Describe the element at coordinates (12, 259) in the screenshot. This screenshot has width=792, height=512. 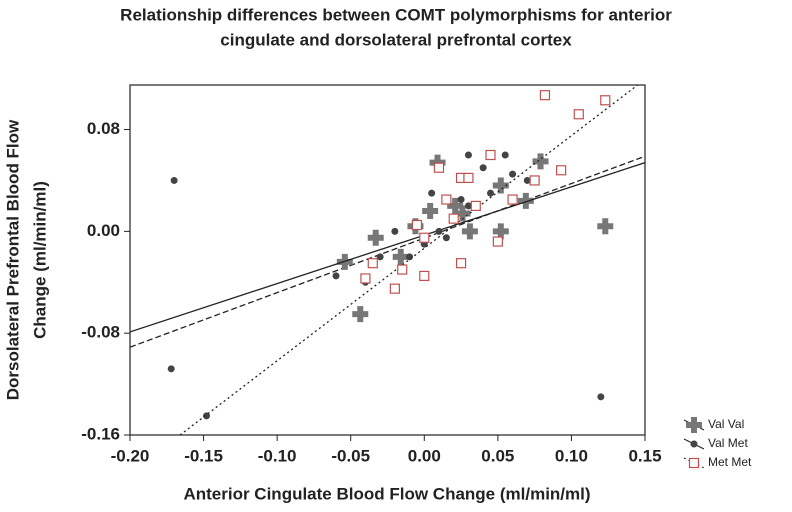
I see `y-axis-label: Dorsolateral Prefrontal Blood Flow` at that location.